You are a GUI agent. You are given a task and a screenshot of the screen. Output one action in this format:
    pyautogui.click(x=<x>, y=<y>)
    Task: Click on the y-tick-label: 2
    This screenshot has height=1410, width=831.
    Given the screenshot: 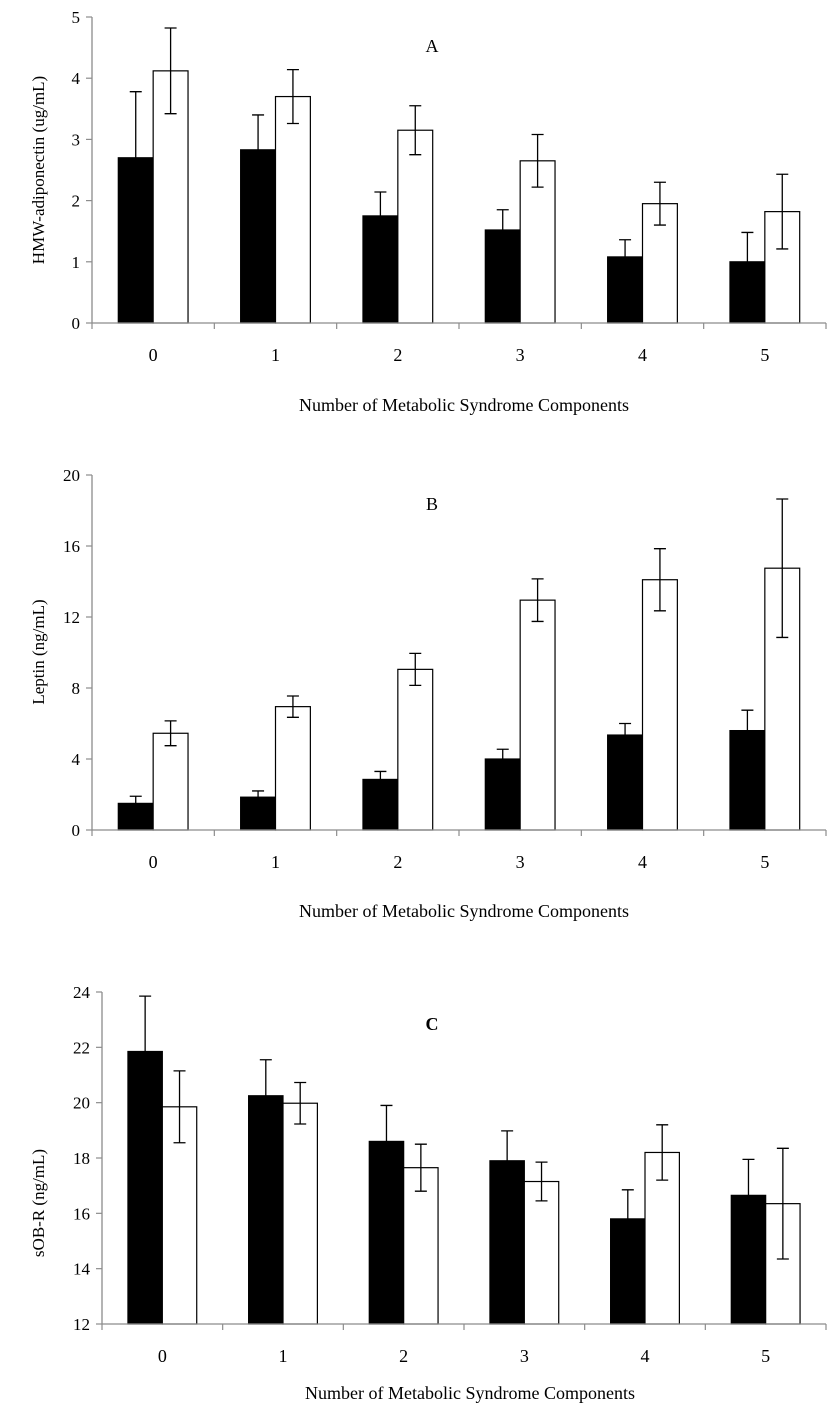 What is the action you would take?
    pyautogui.click(x=76, y=201)
    